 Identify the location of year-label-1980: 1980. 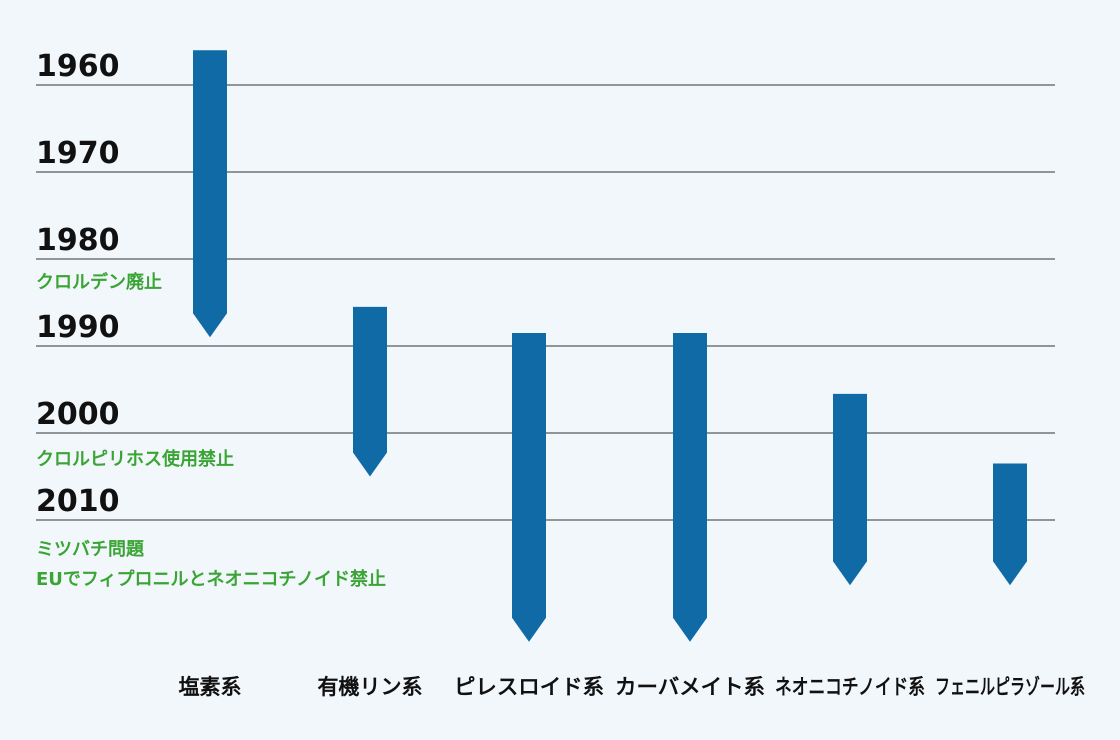
(78, 240).